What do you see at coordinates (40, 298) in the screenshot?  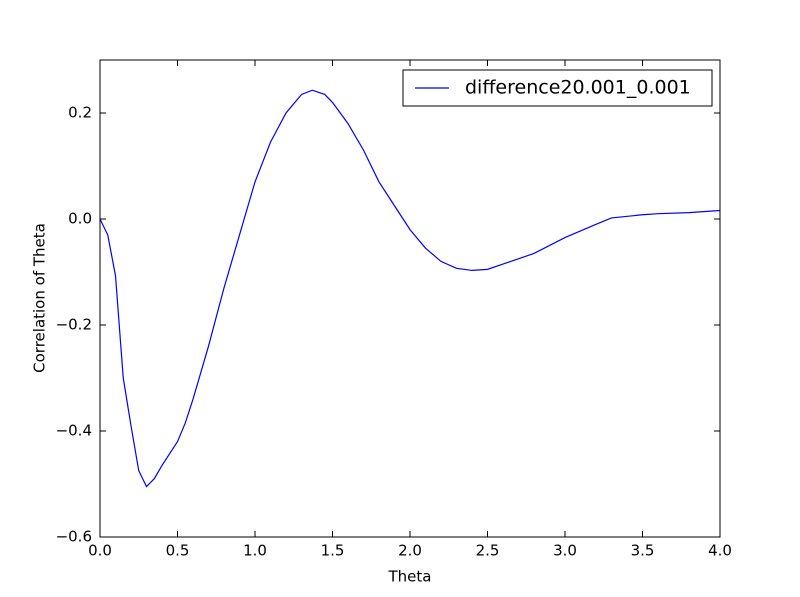 I see `y-axis-label: Correlation of Theta` at bounding box center [40, 298].